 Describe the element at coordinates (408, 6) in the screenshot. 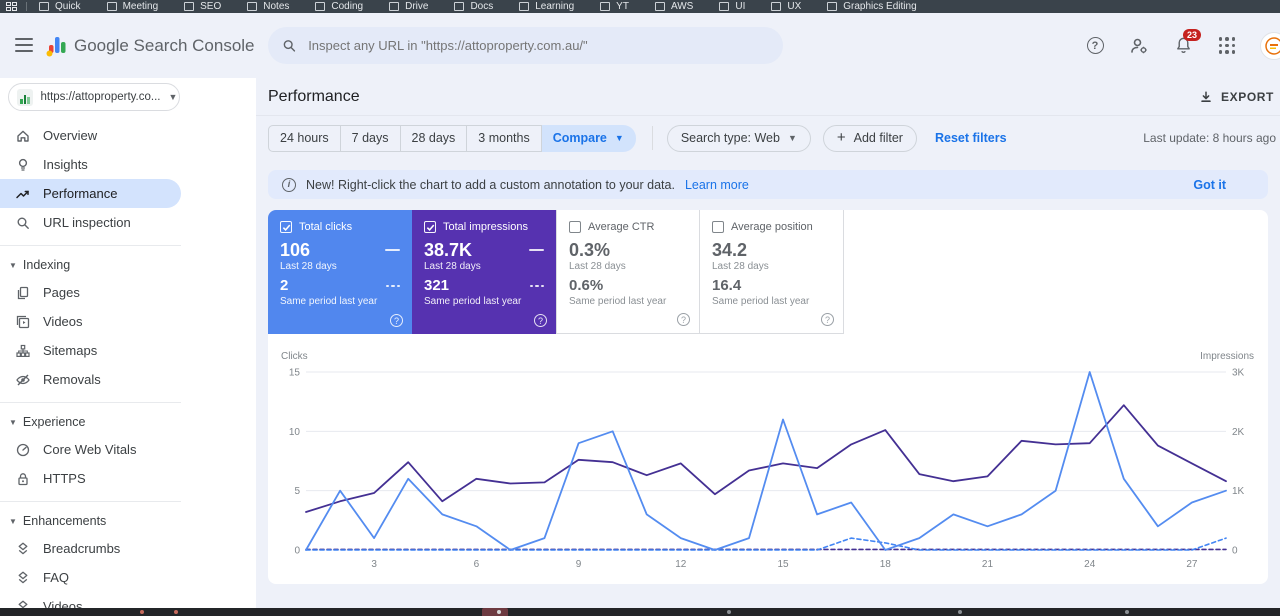

I see `bookmark-item: Drive` at that location.